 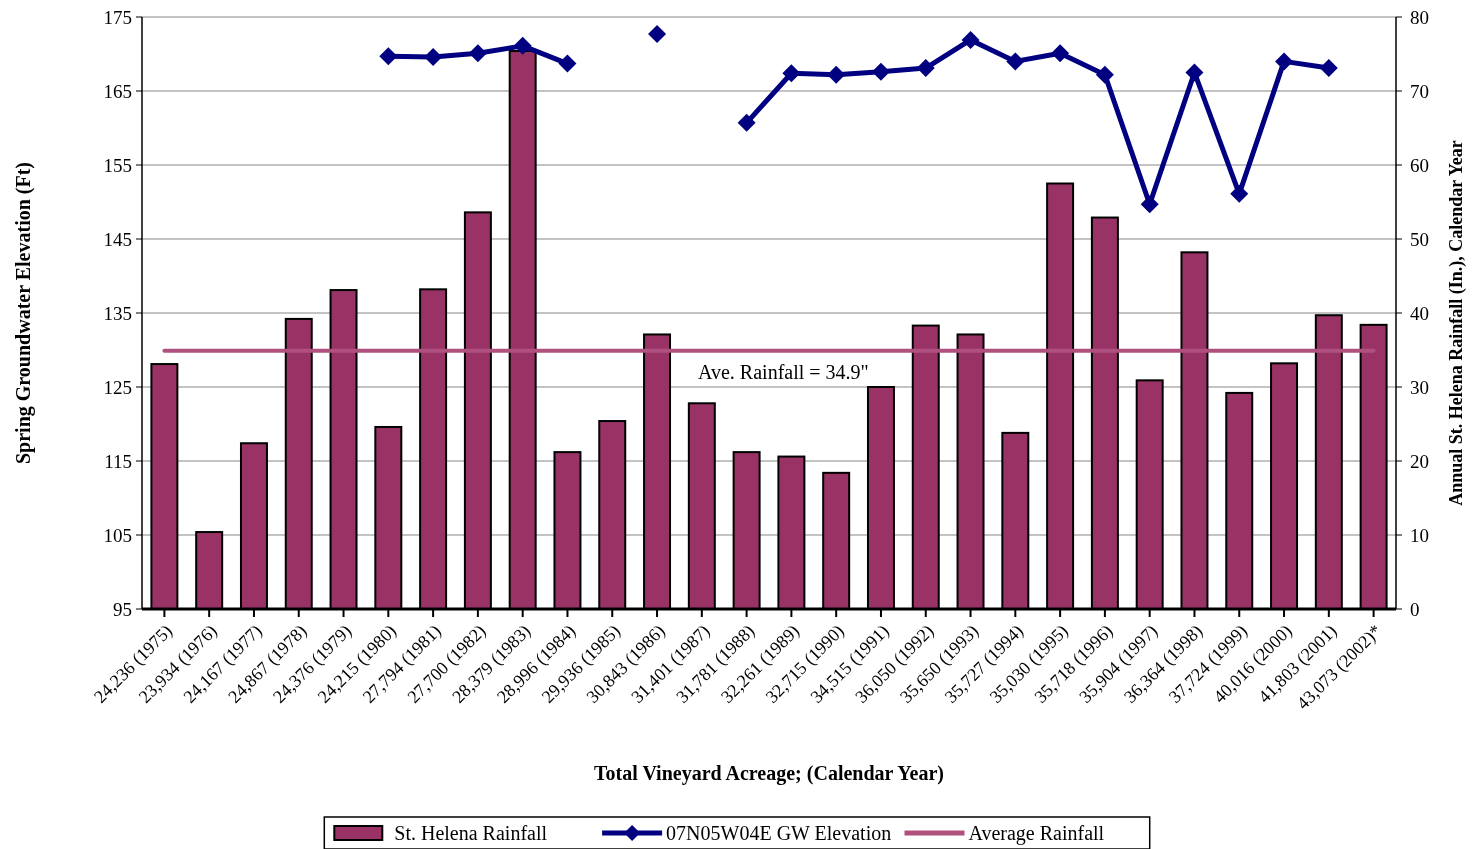 I want to click on y2-tick-label: 80, so click(x=1419, y=17).